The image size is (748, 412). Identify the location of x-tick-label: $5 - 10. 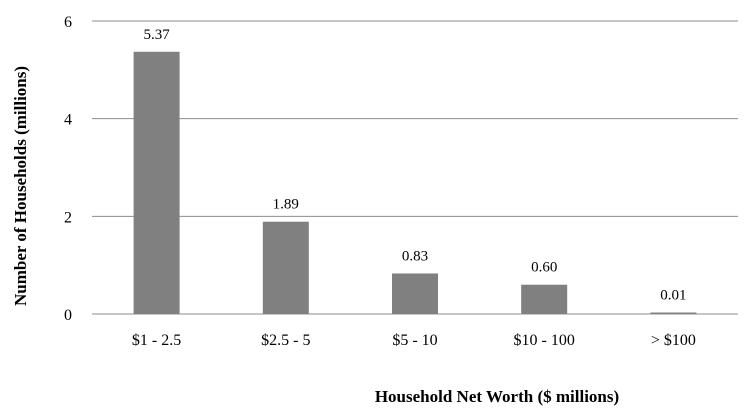
(414, 340).